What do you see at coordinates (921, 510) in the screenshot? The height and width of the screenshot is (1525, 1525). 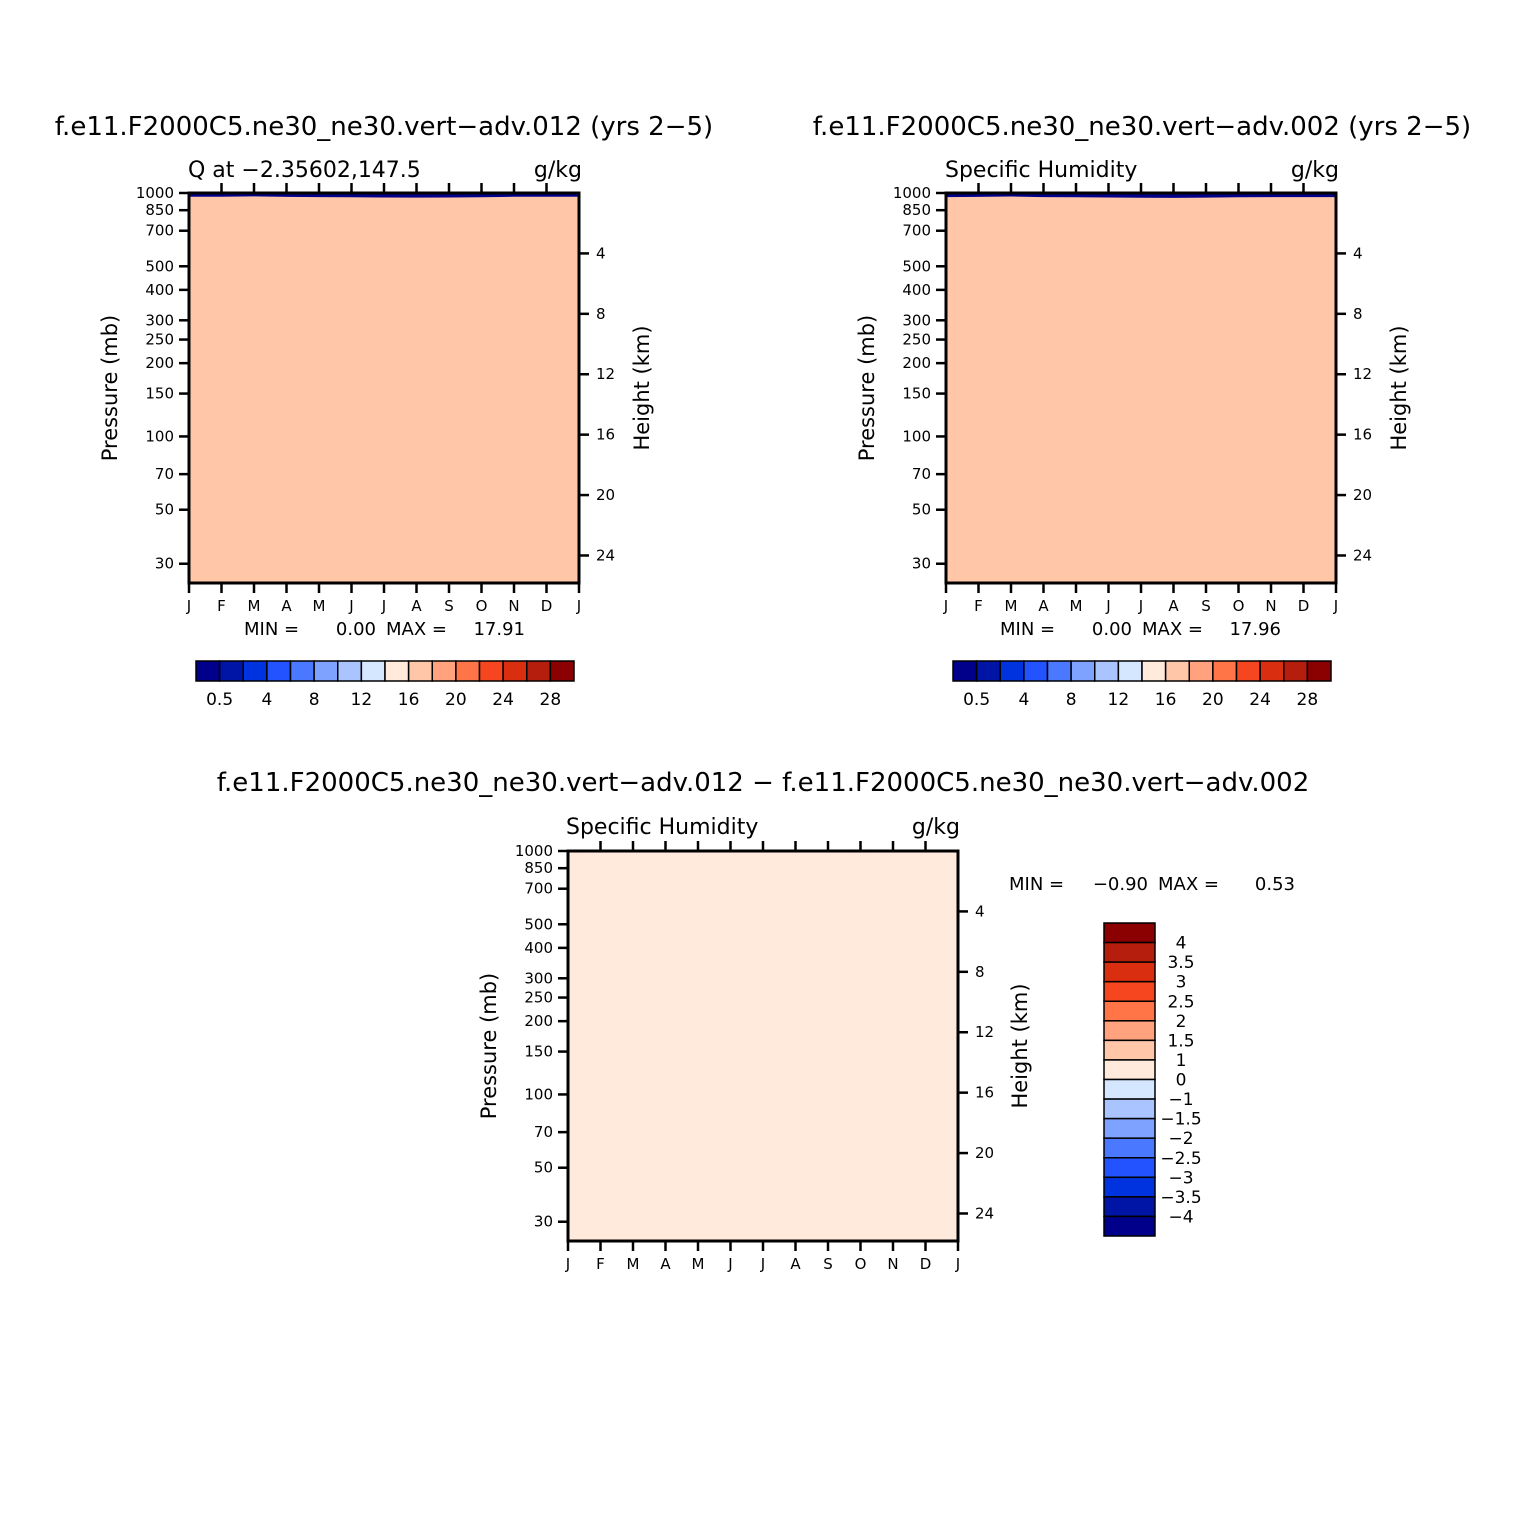 I see `panel2-y-tick-label: 50` at bounding box center [921, 510].